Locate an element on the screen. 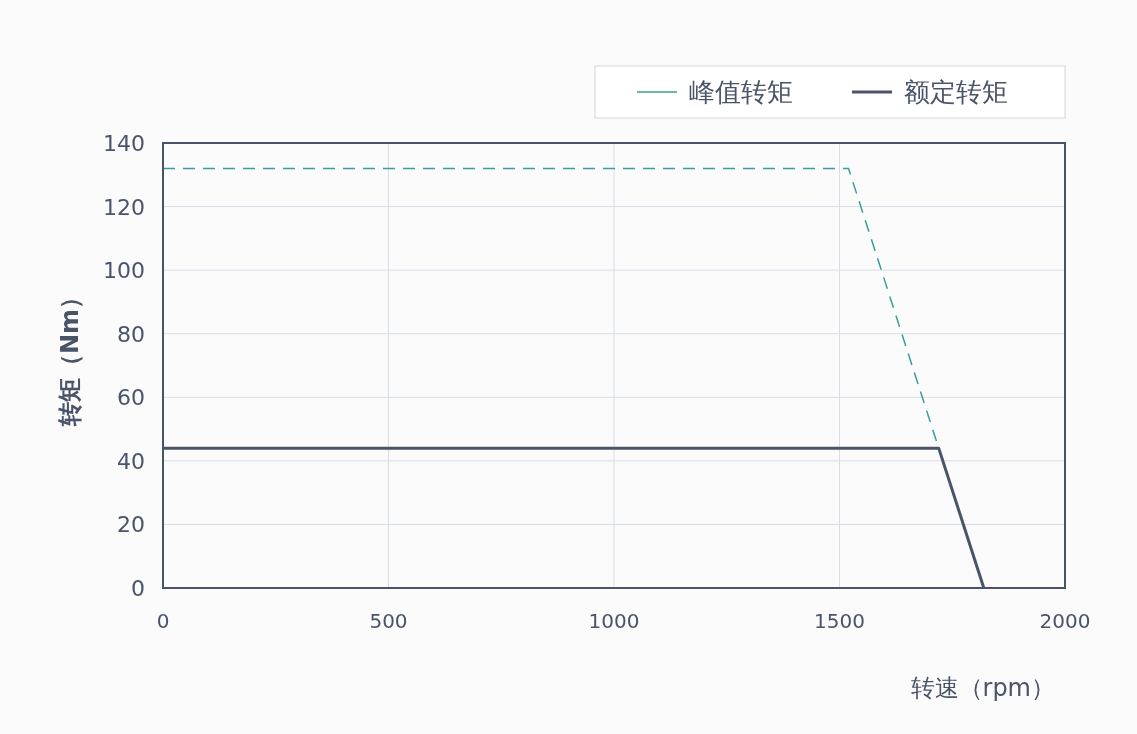 Image resolution: width=1137 pixels, height=734 pixels. legend-label: 额定转矩 is located at coordinates (956, 92).